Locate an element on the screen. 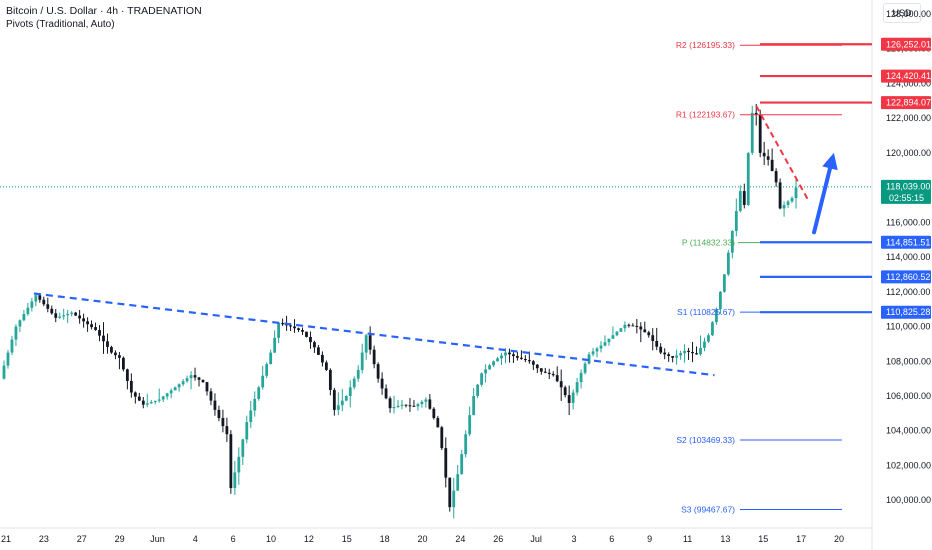  y-tick-label: 110,000.00 is located at coordinates (908, 327).